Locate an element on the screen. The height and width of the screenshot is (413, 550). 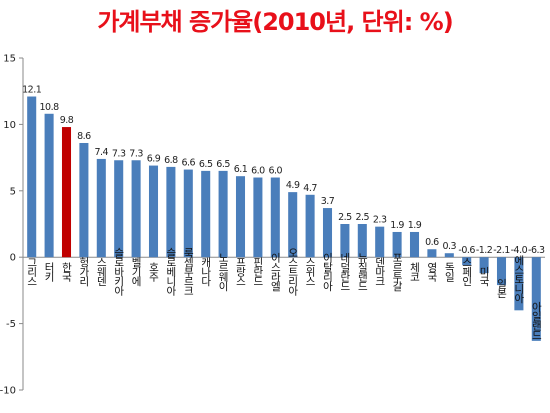
category-label: 그리스 is located at coordinates (32, 271).